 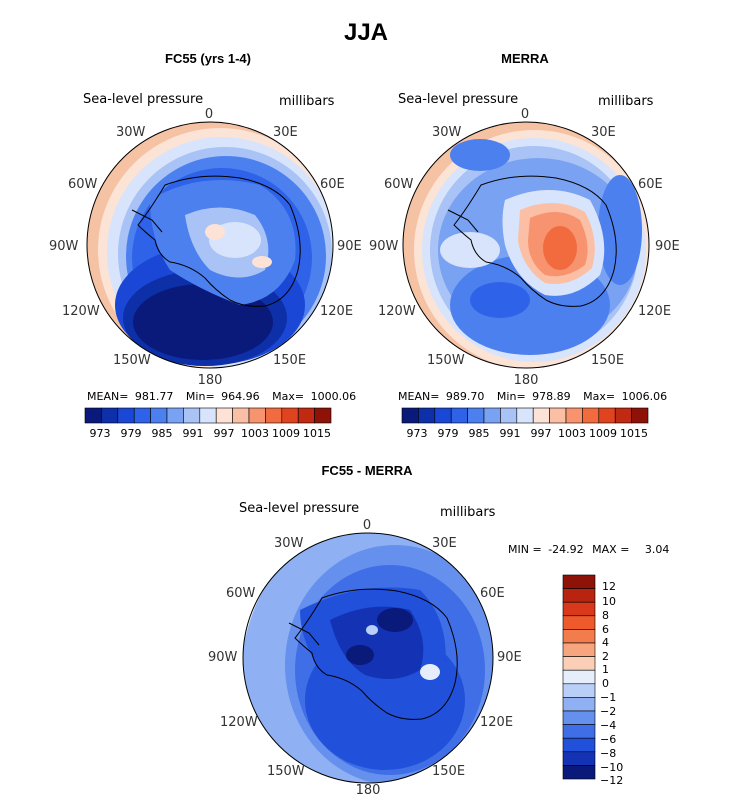 I want to click on cbar-tick-label: 4, so click(x=605, y=642).